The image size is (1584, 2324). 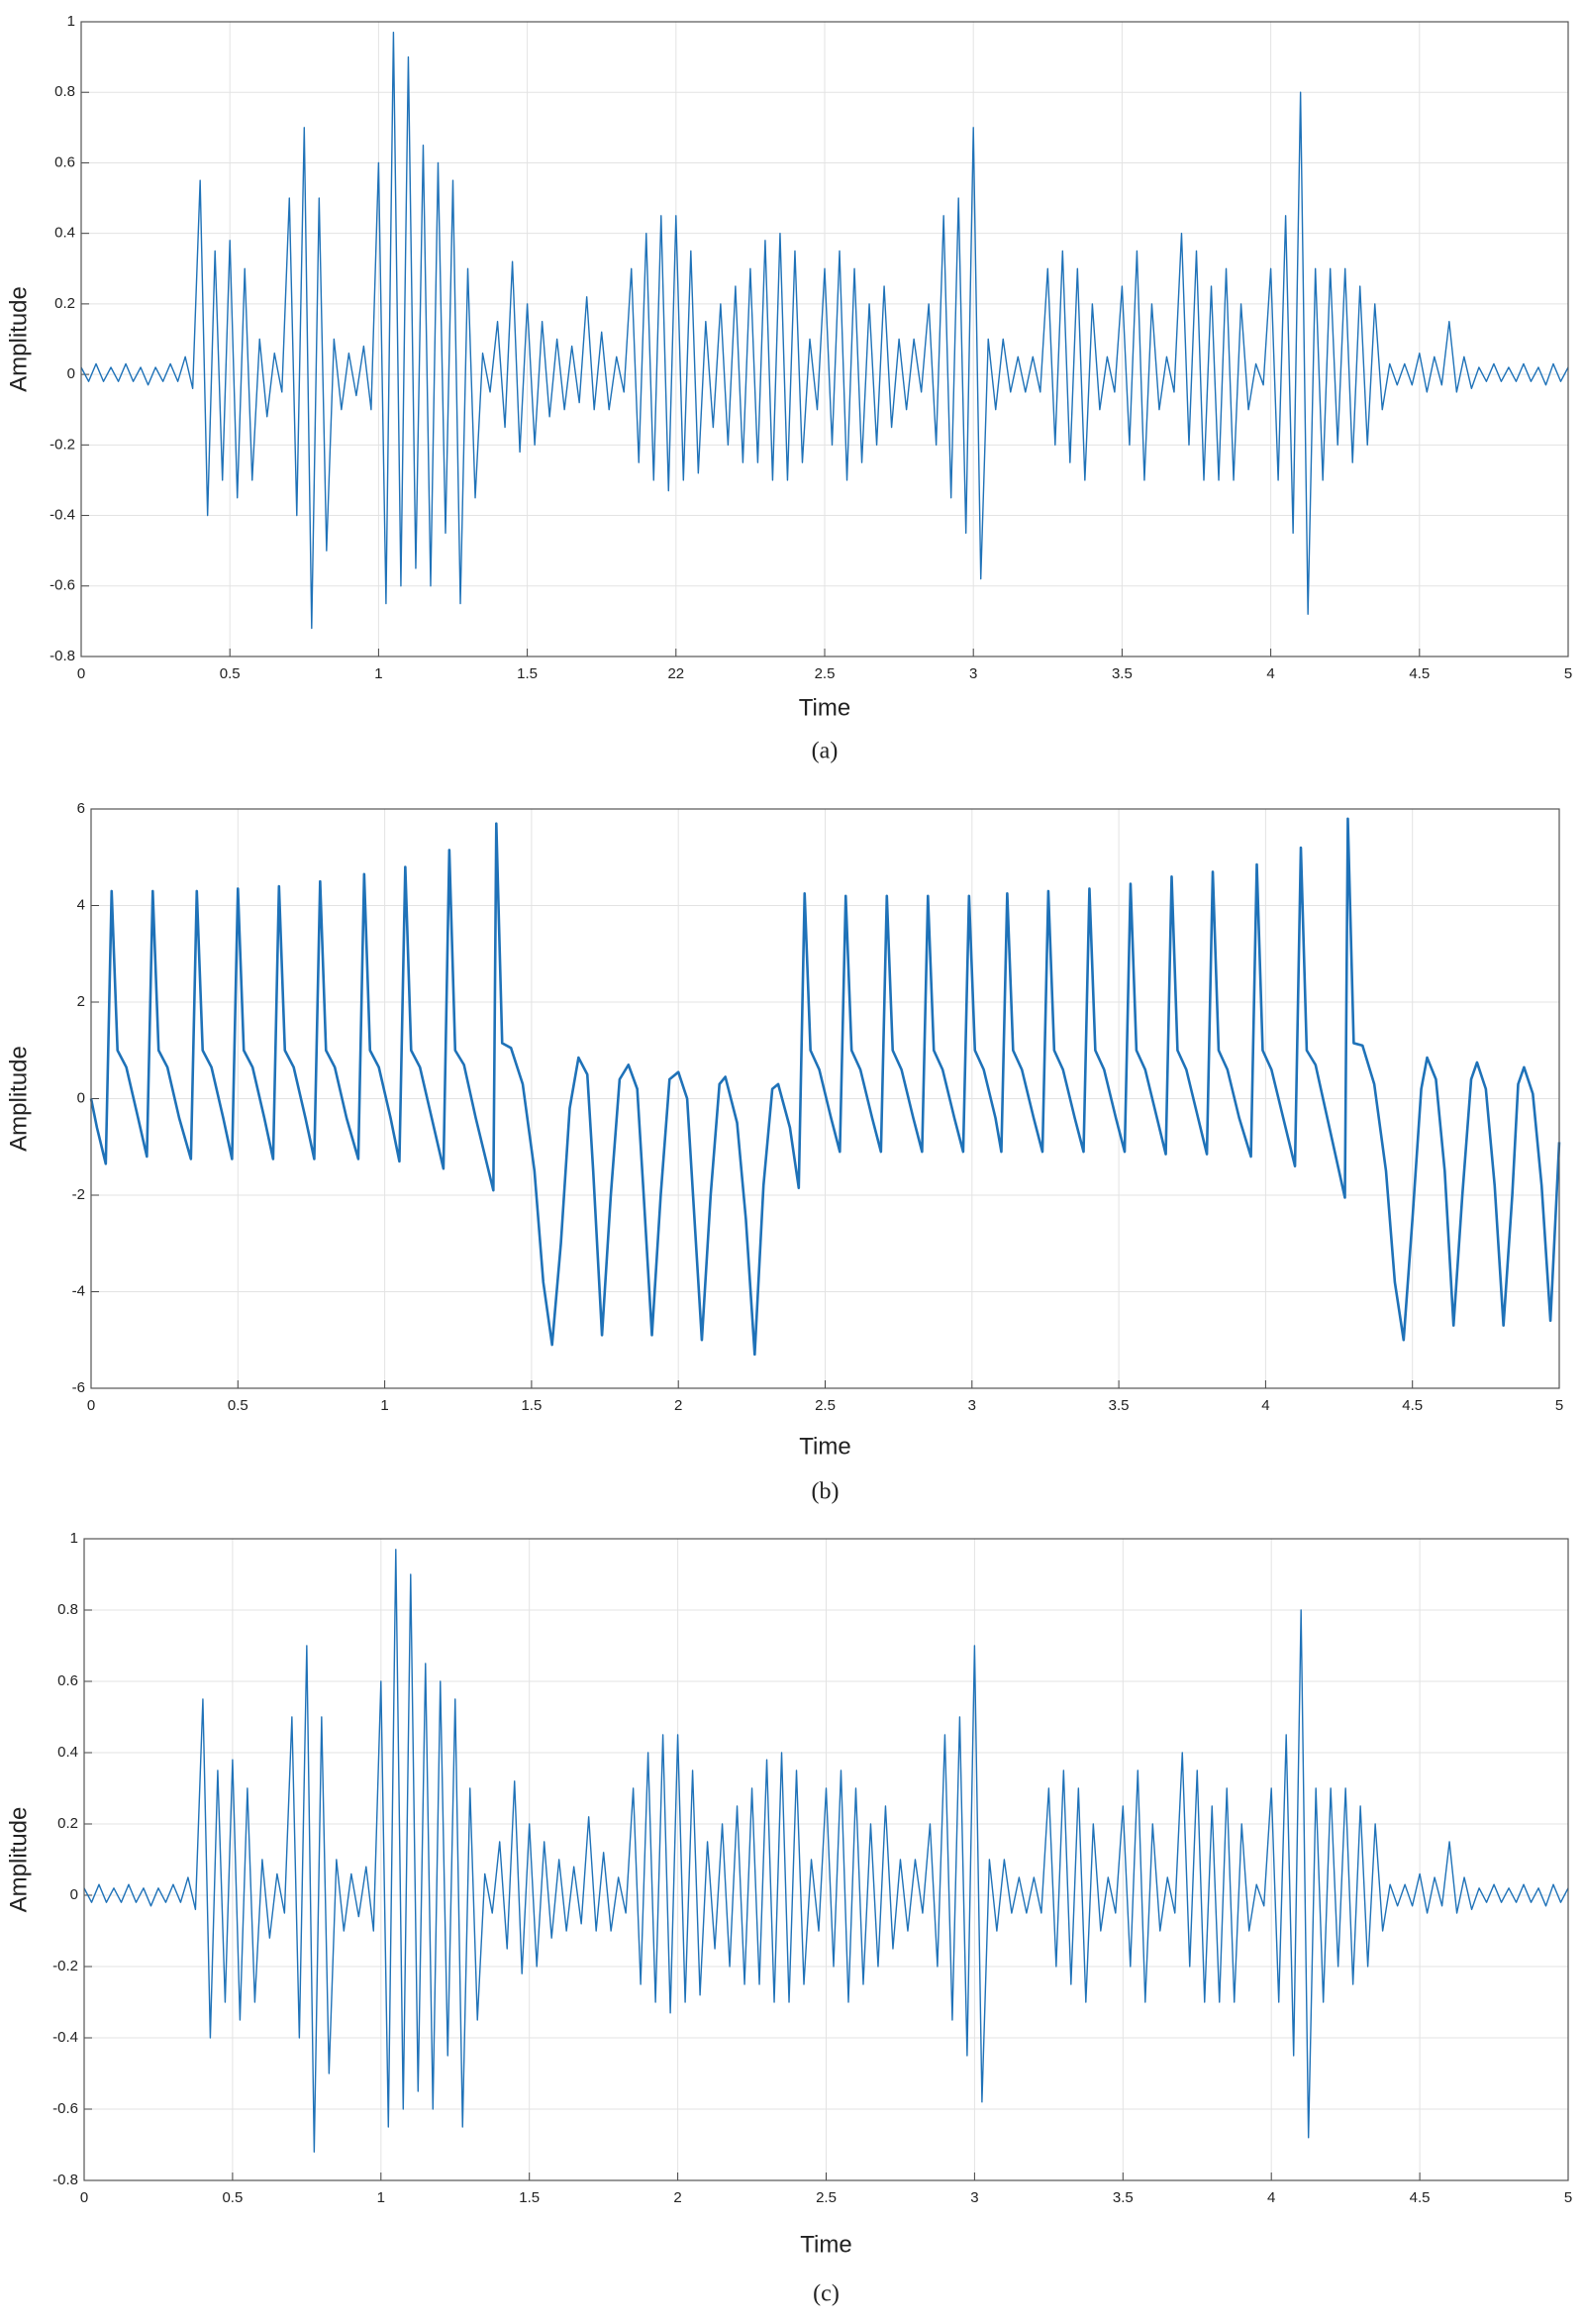 What do you see at coordinates (81, 904) in the screenshot?
I see `y-tick-label: 4` at bounding box center [81, 904].